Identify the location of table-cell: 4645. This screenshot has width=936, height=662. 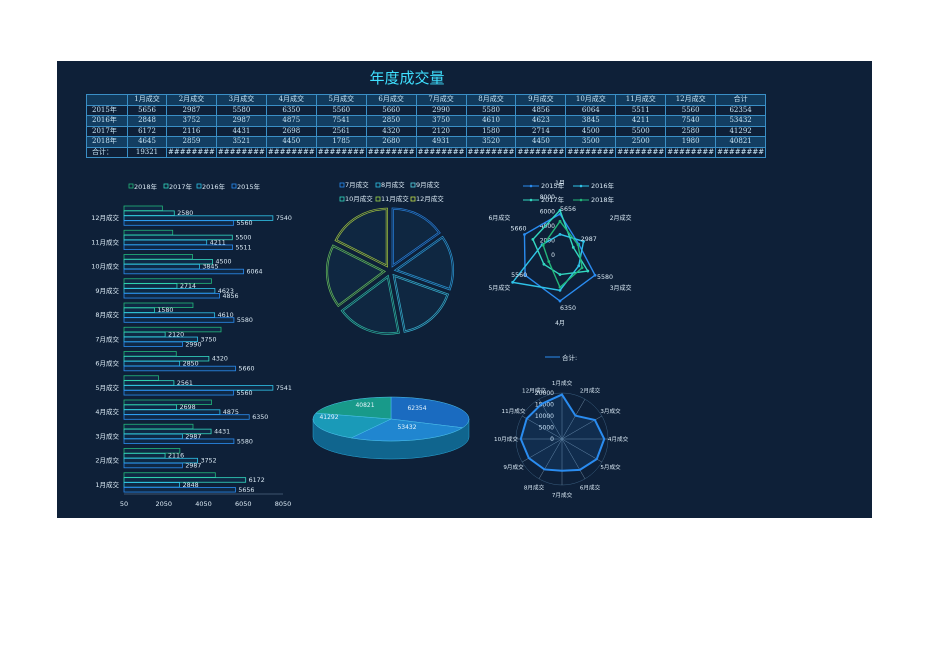
(147, 142).